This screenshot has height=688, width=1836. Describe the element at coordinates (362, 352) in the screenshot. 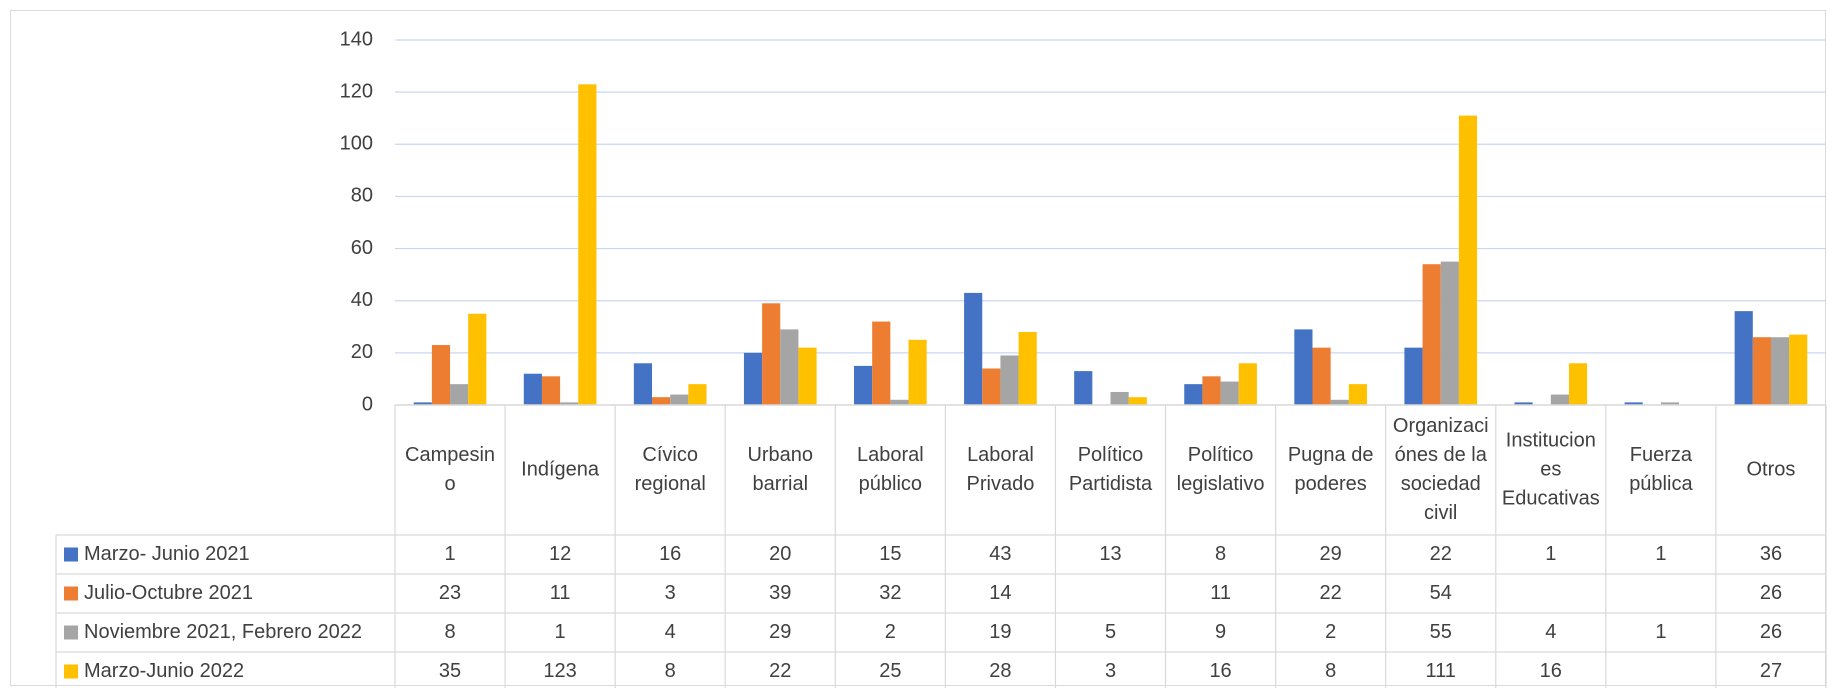

I see `y-tick-label: 20` at that location.